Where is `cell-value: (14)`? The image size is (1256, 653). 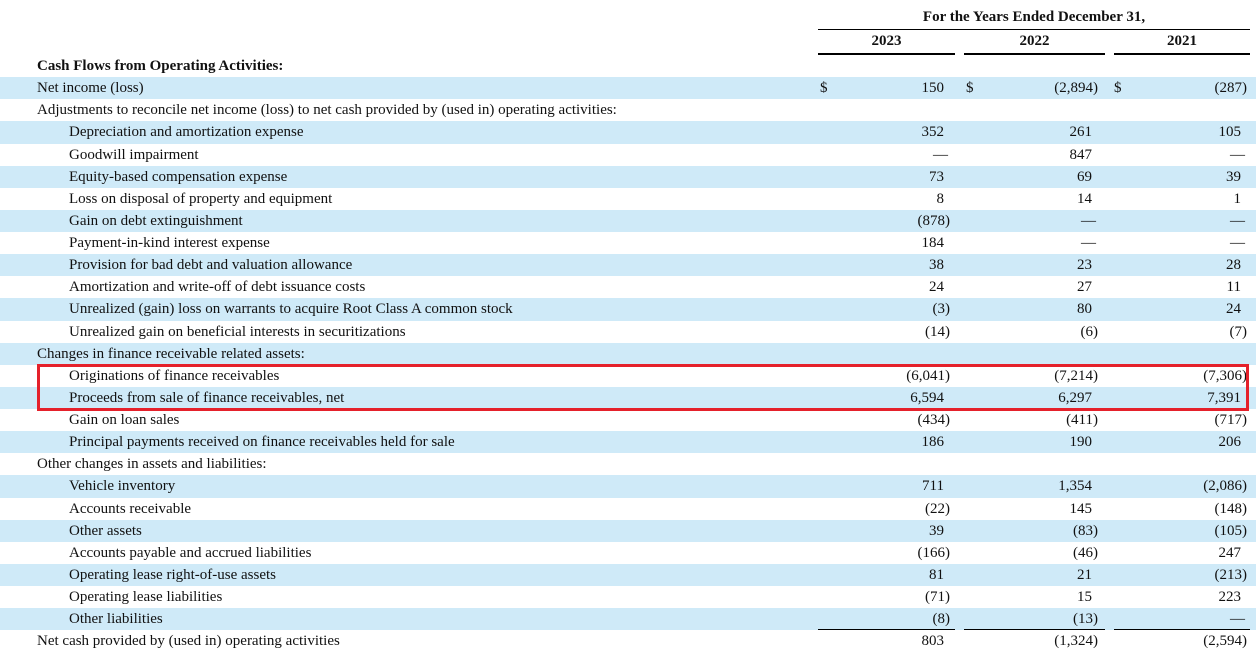 cell-value: (14) is located at coordinates (937, 331).